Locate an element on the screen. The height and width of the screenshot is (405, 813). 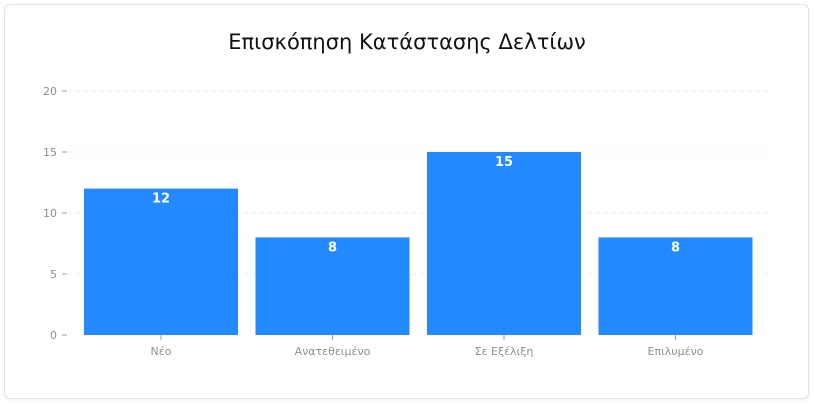
y-tick-label: 5 is located at coordinates (53, 274).